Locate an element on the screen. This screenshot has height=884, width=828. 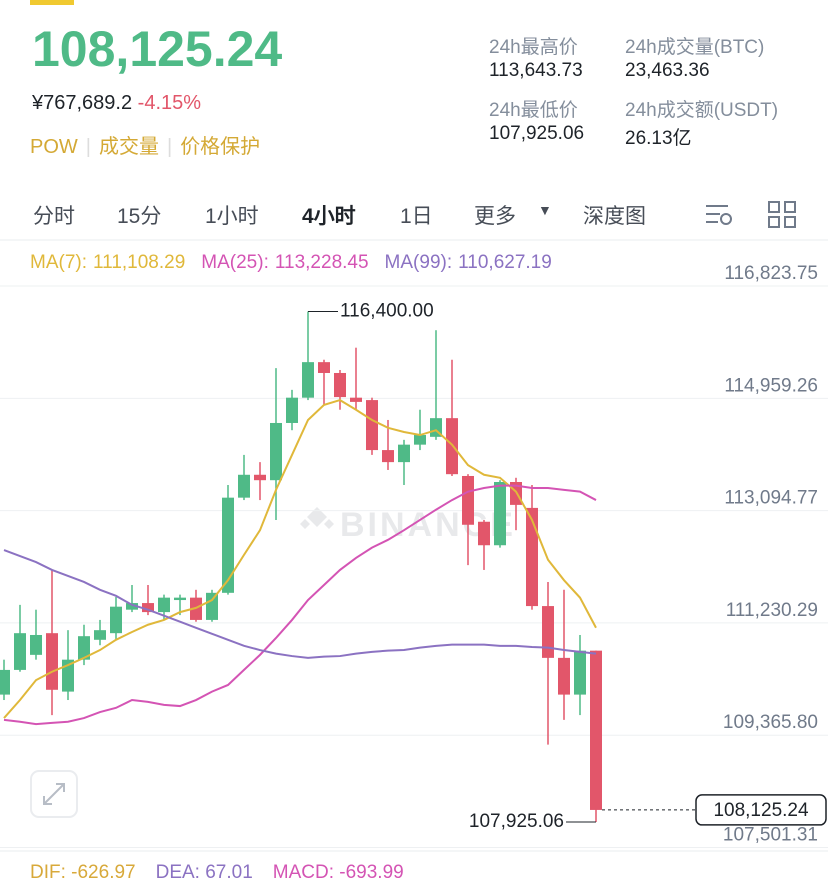
tag: 价格保护 is located at coordinates (220, 147).